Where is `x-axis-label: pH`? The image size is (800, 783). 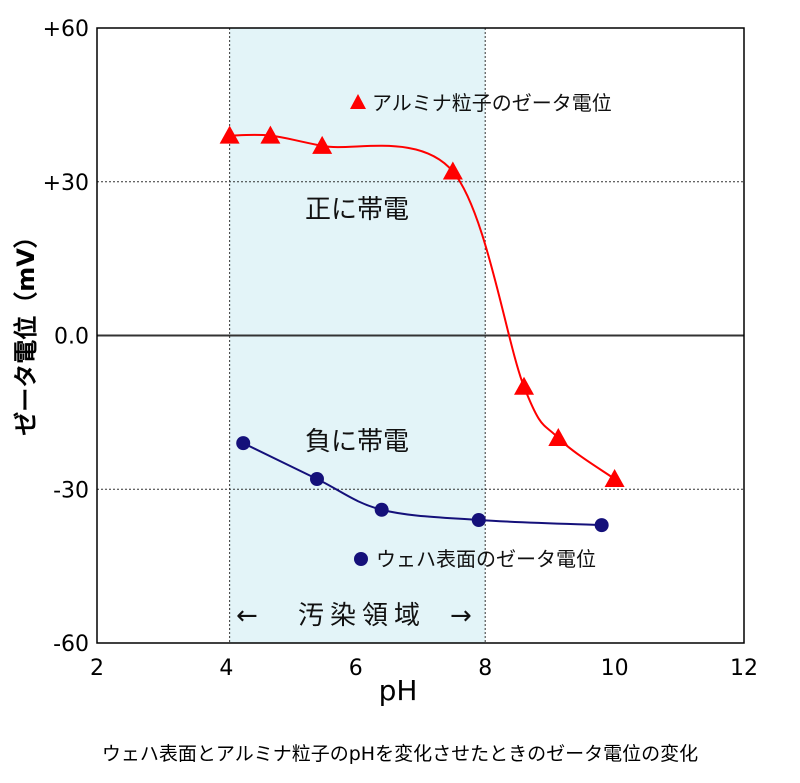
x-axis-label: pH is located at coordinates (398, 690).